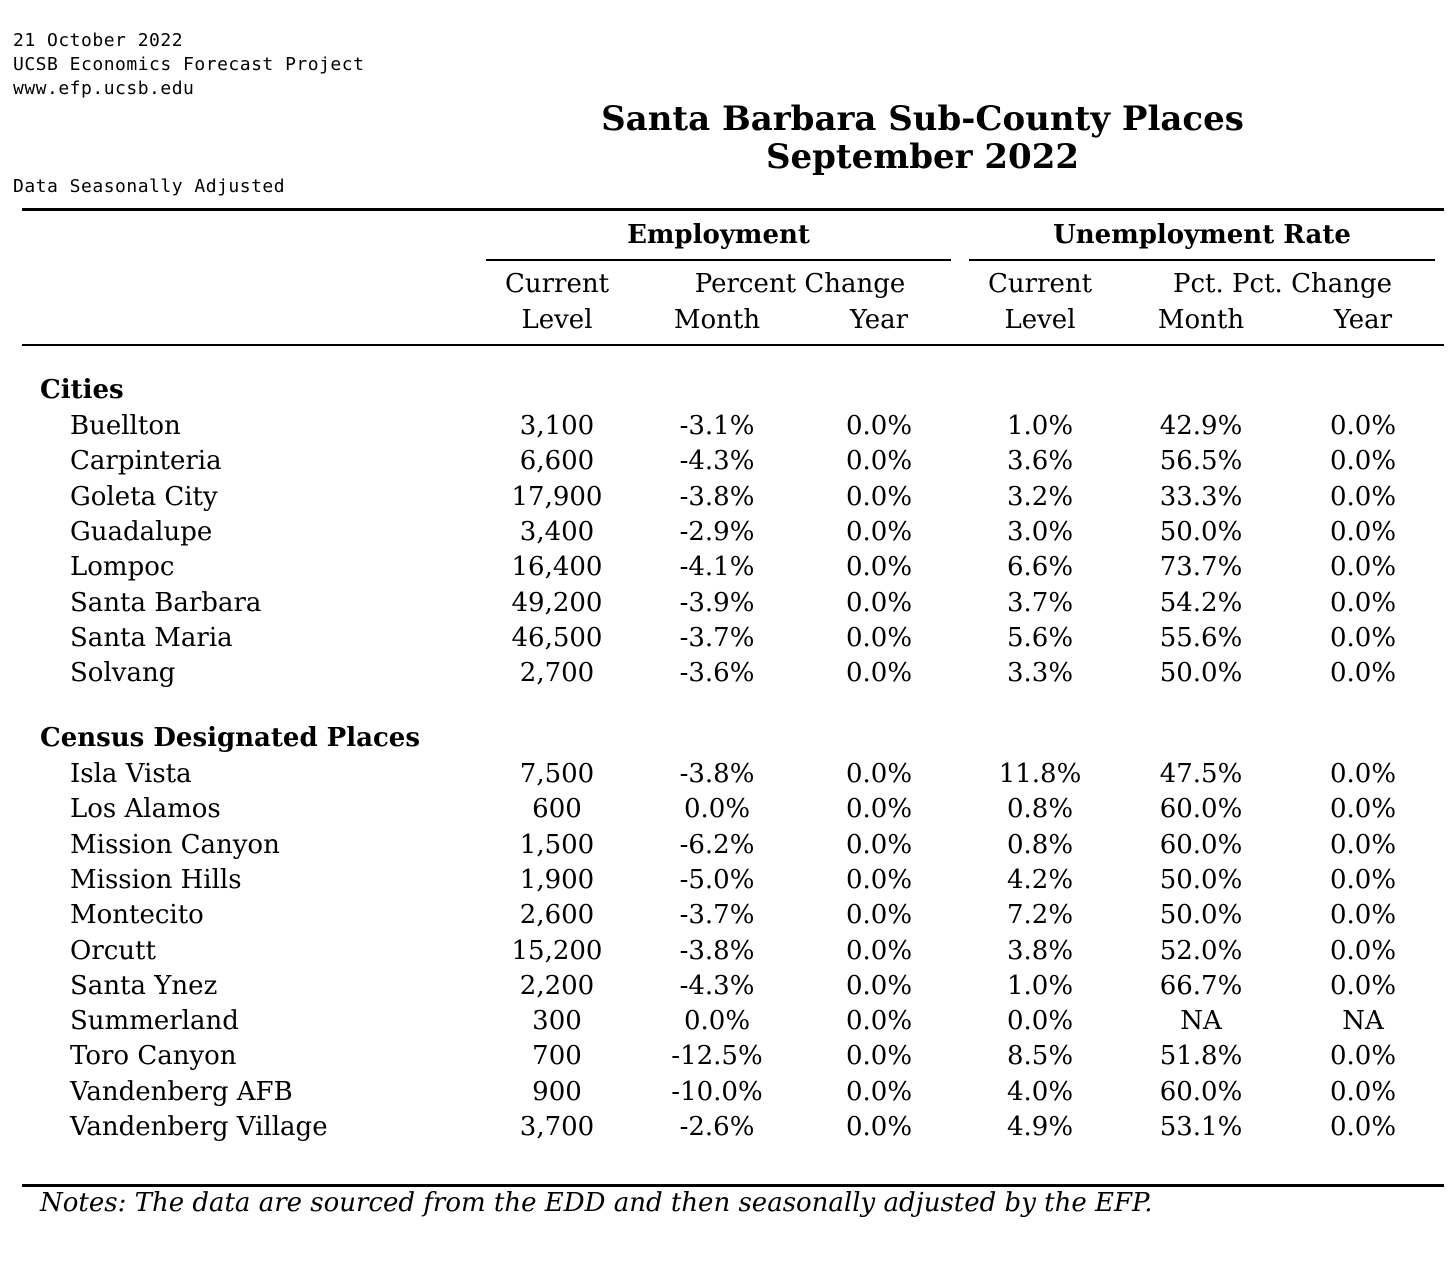 Image resolution: width=1456 pixels, height=1279 pixels. Describe the element at coordinates (717, 915) in the screenshot. I see `employment-month-change: -3.7%` at that location.